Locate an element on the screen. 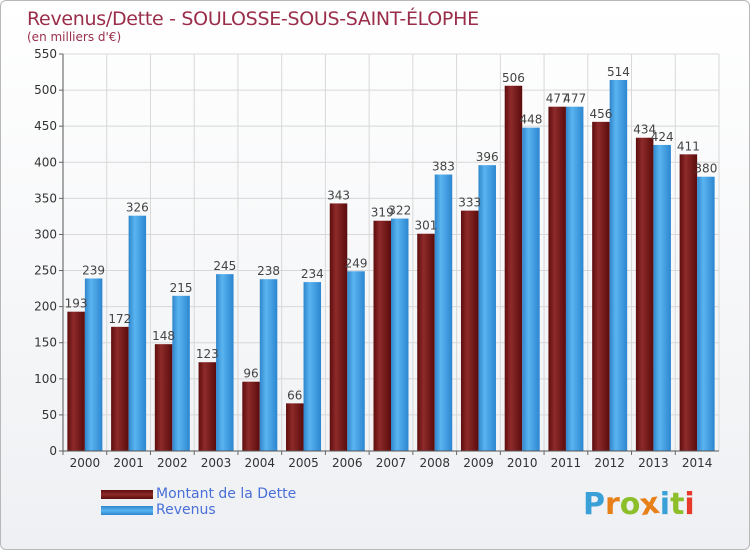  y-tick-label: 400 is located at coordinates (45, 162).